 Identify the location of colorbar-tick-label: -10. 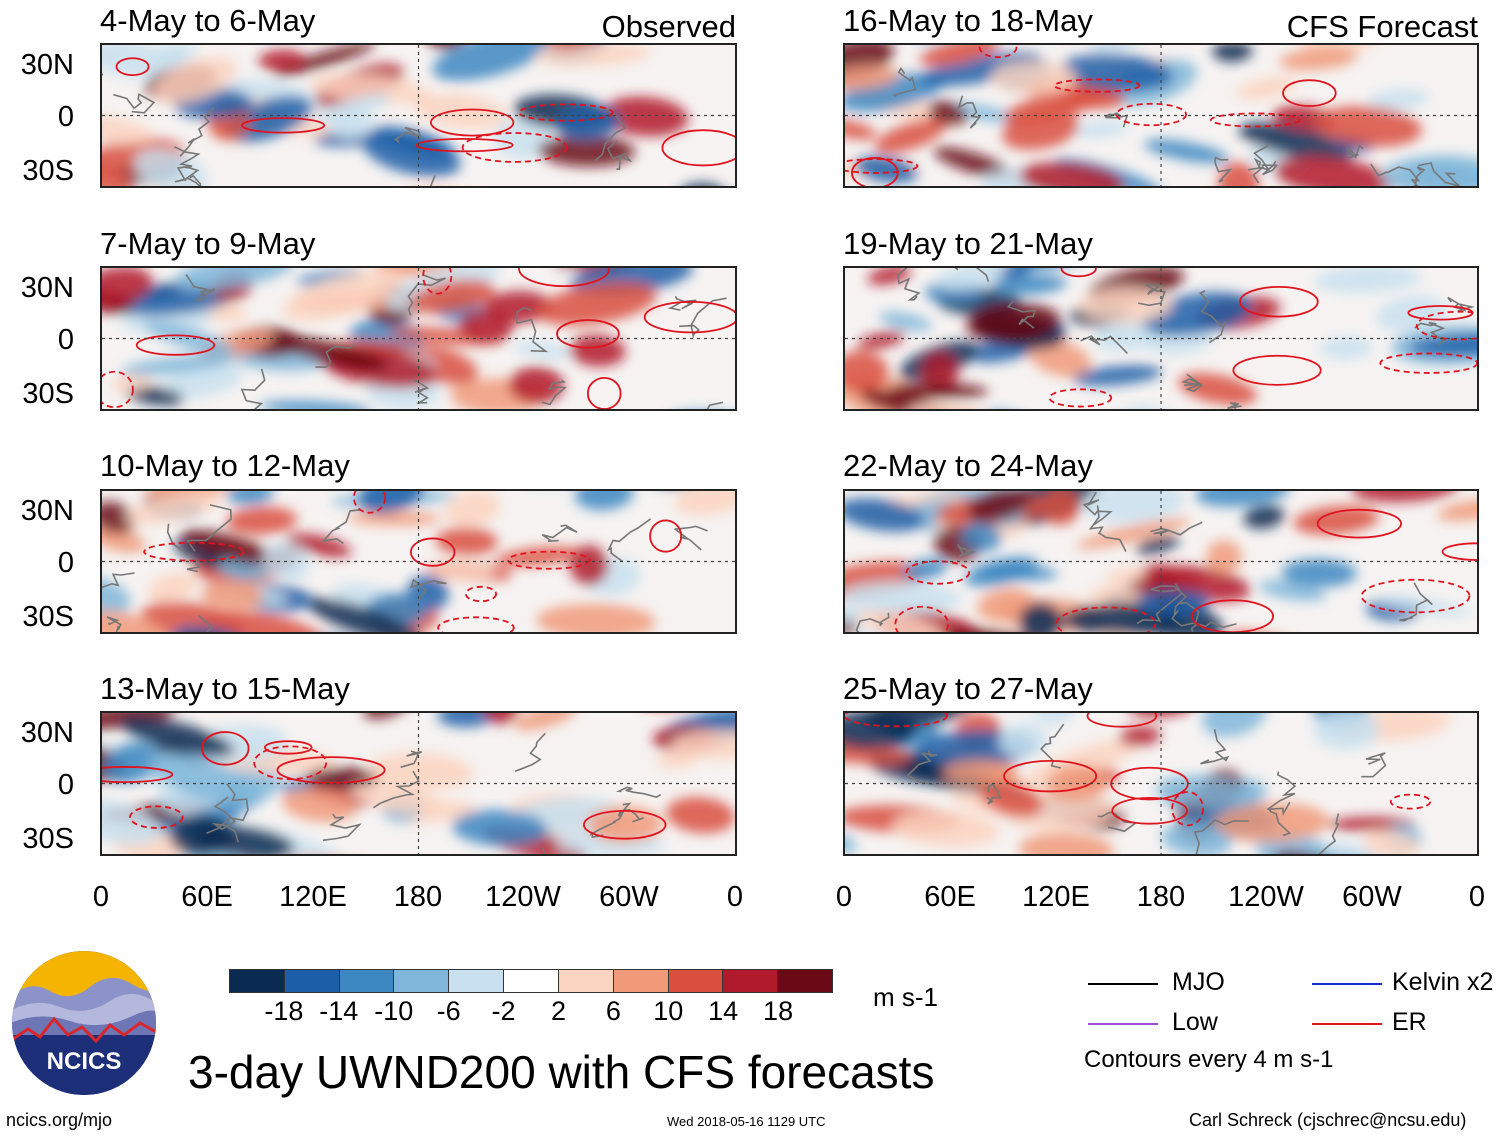
(394, 1011).